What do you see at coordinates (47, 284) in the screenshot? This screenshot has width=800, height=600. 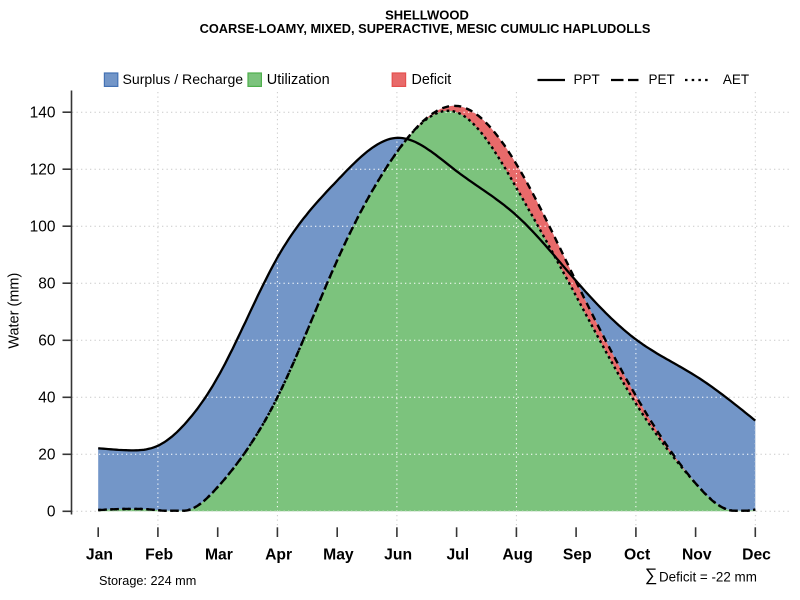 I see `svg-text: 80` at bounding box center [47, 284].